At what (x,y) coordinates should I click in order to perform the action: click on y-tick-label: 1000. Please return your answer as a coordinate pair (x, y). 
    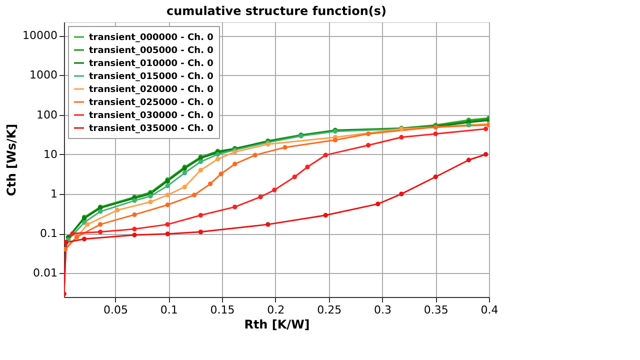
    Looking at the image, I should click on (44, 75).